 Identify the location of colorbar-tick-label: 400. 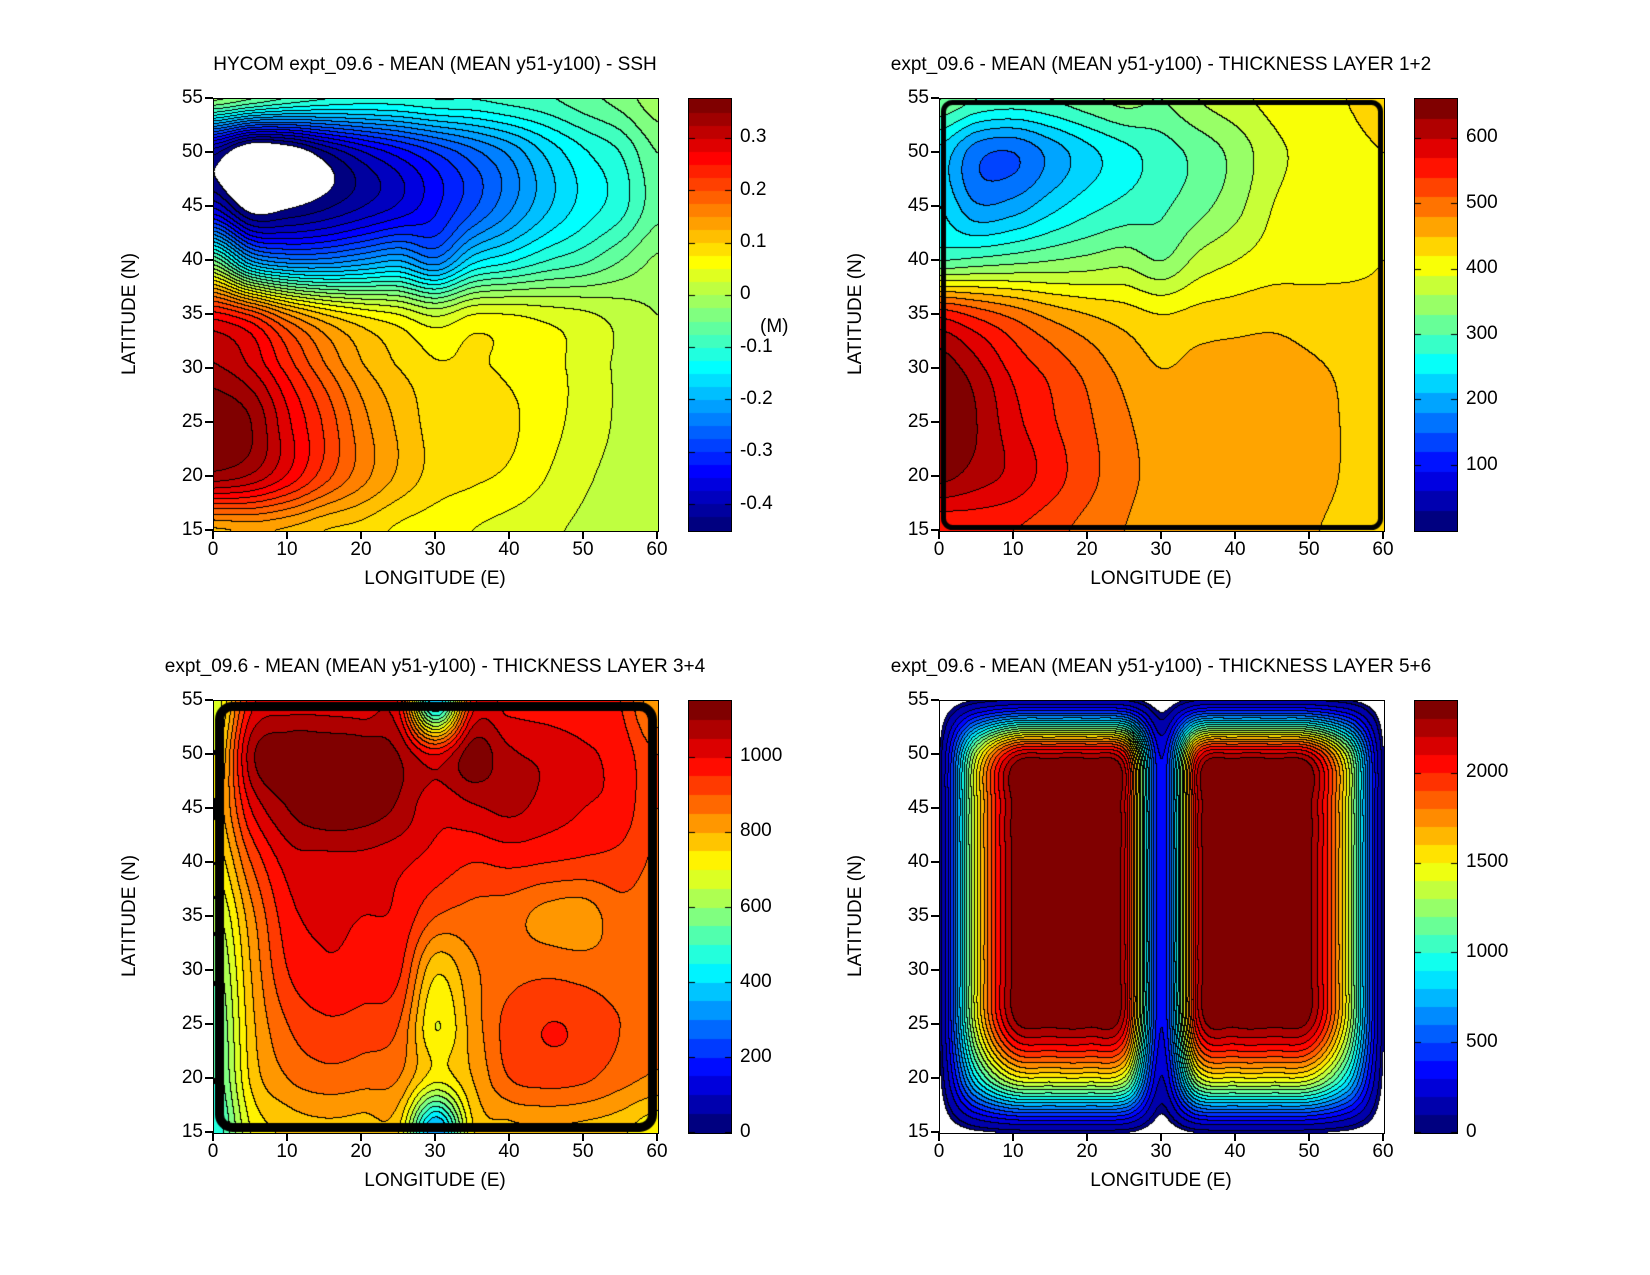
(1482, 268).